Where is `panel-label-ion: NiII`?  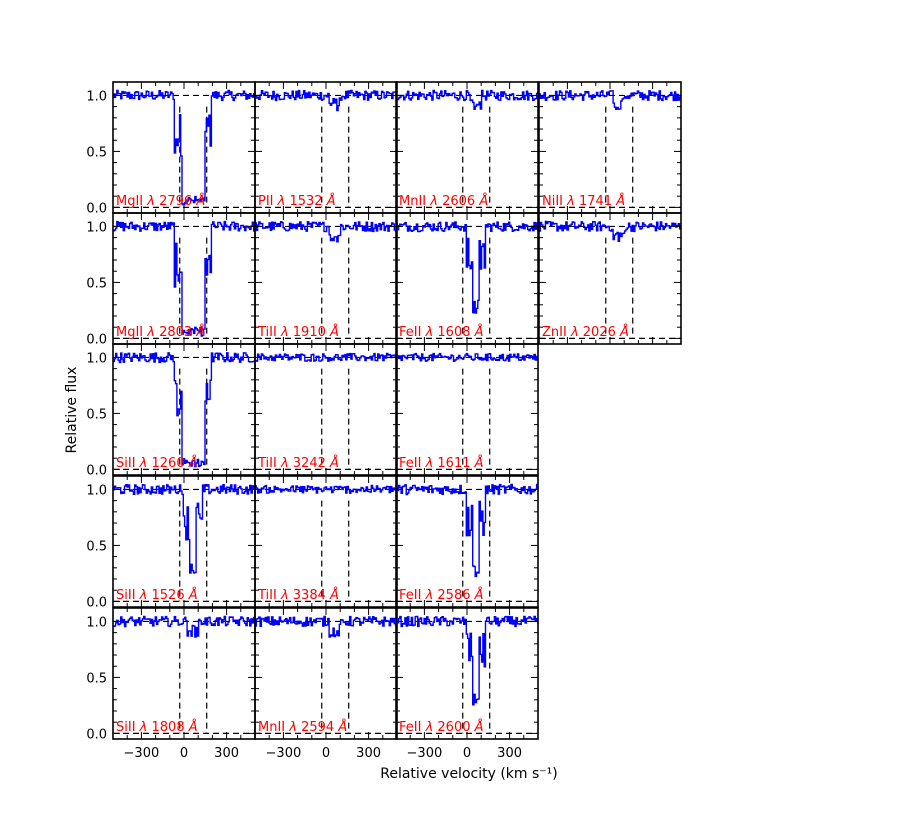 panel-label-ion: NiII is located at coordinates (554, 201).